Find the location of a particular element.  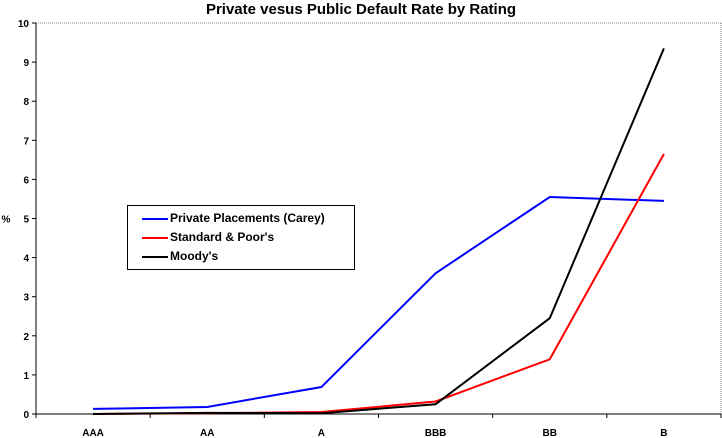

legend-item: Moody's is located at coordinates (180, 256).